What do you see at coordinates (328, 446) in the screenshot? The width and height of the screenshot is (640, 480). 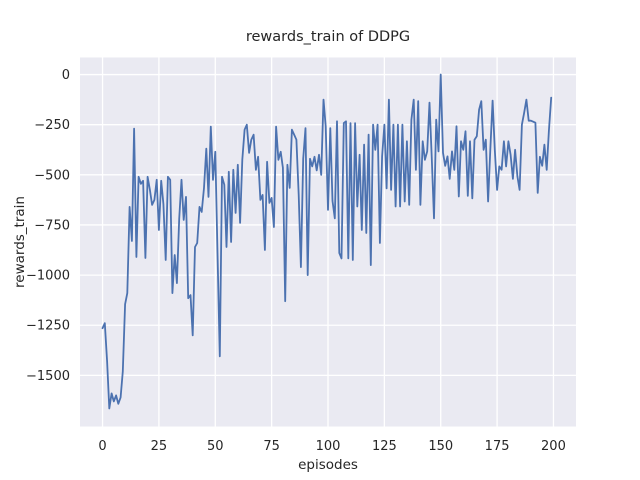 I see `x-tick-label: 100` at bounding box center [328, 446].